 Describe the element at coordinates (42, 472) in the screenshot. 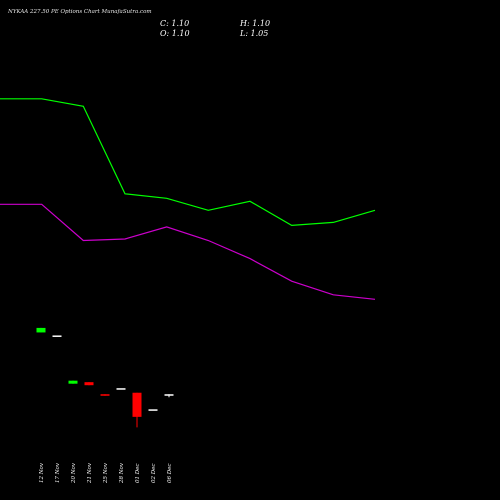

I see `x-tick-label: 12 Nov` at that location.